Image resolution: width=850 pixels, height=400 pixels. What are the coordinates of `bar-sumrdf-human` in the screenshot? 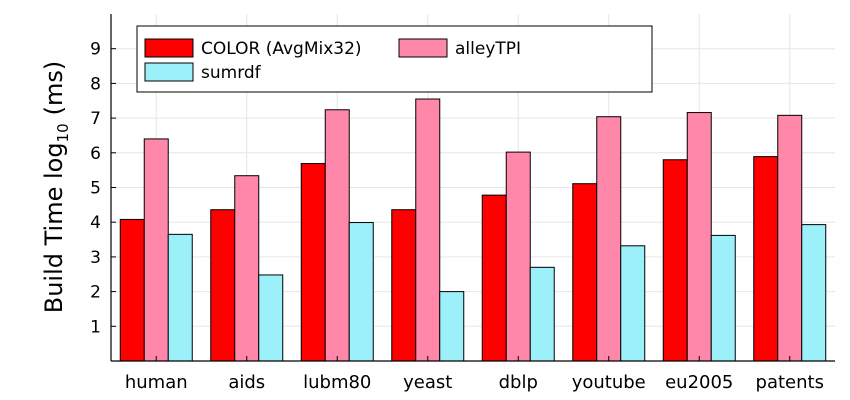 It's located at (180, 297).